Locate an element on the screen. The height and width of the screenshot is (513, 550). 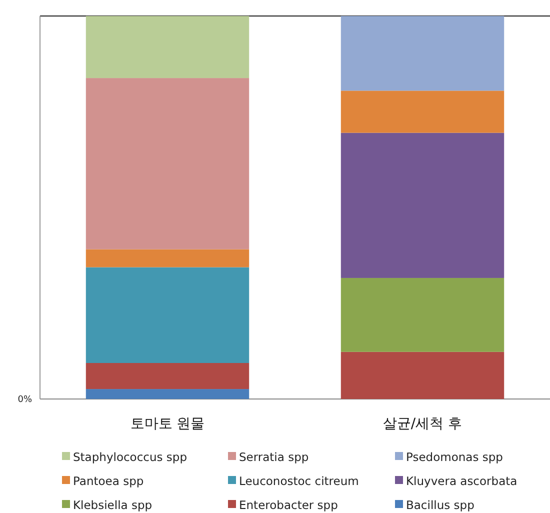
legend-label: Staphylococcus spp is located at coordinates (130, 457).